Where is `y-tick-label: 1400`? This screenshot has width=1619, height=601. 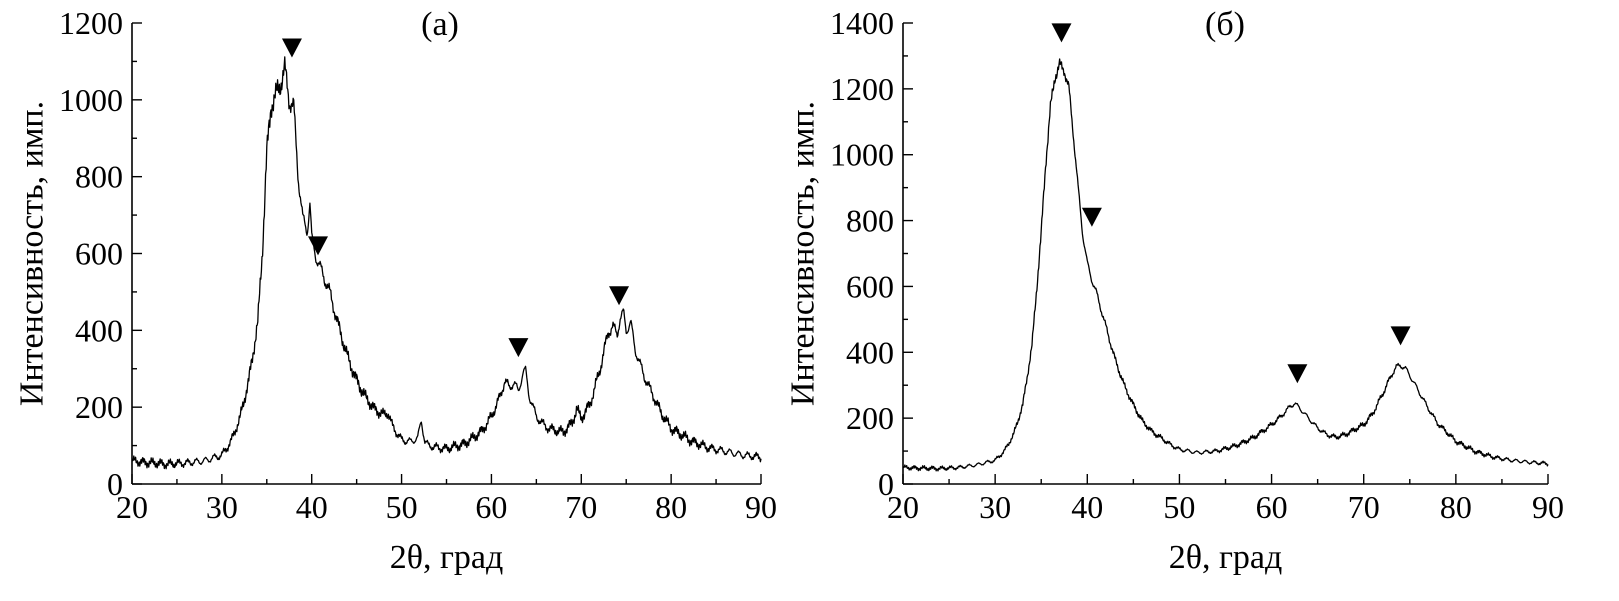 y-tick-label: 1400 is located at coordinates (862, 23).